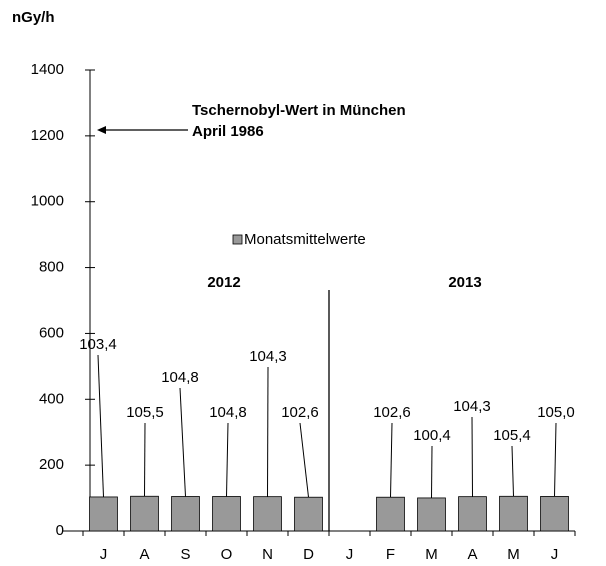 Image resolution: width=606 pixels, height=566 pixels. What do you see at coordinates (237, 239) in the screenshot?
I see `legend-swatch` at bounding box center [237, 239].